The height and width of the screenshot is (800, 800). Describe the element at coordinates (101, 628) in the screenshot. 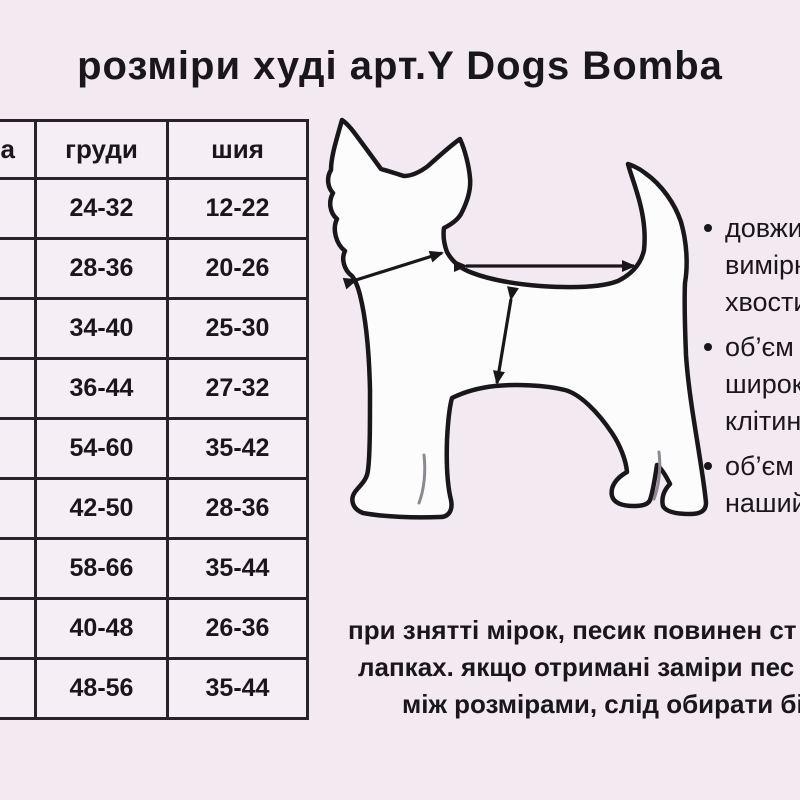

I see `table-cell-chest: 40-48` at that location.